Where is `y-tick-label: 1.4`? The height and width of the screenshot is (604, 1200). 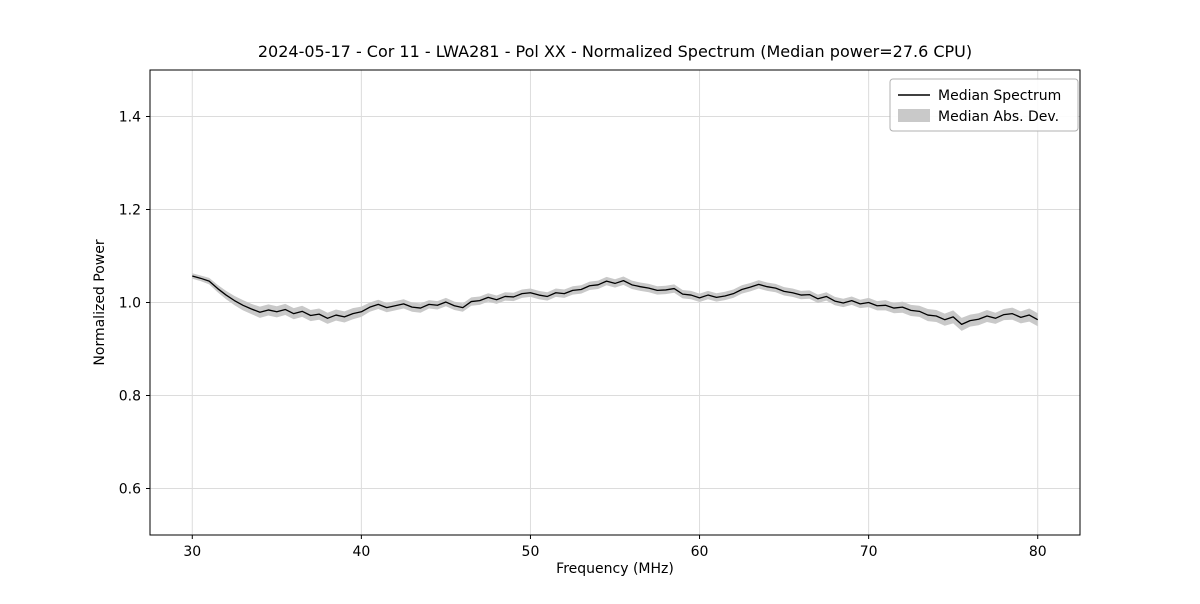 y-tick-label: 1.4 is located at coordinates (130, 118).